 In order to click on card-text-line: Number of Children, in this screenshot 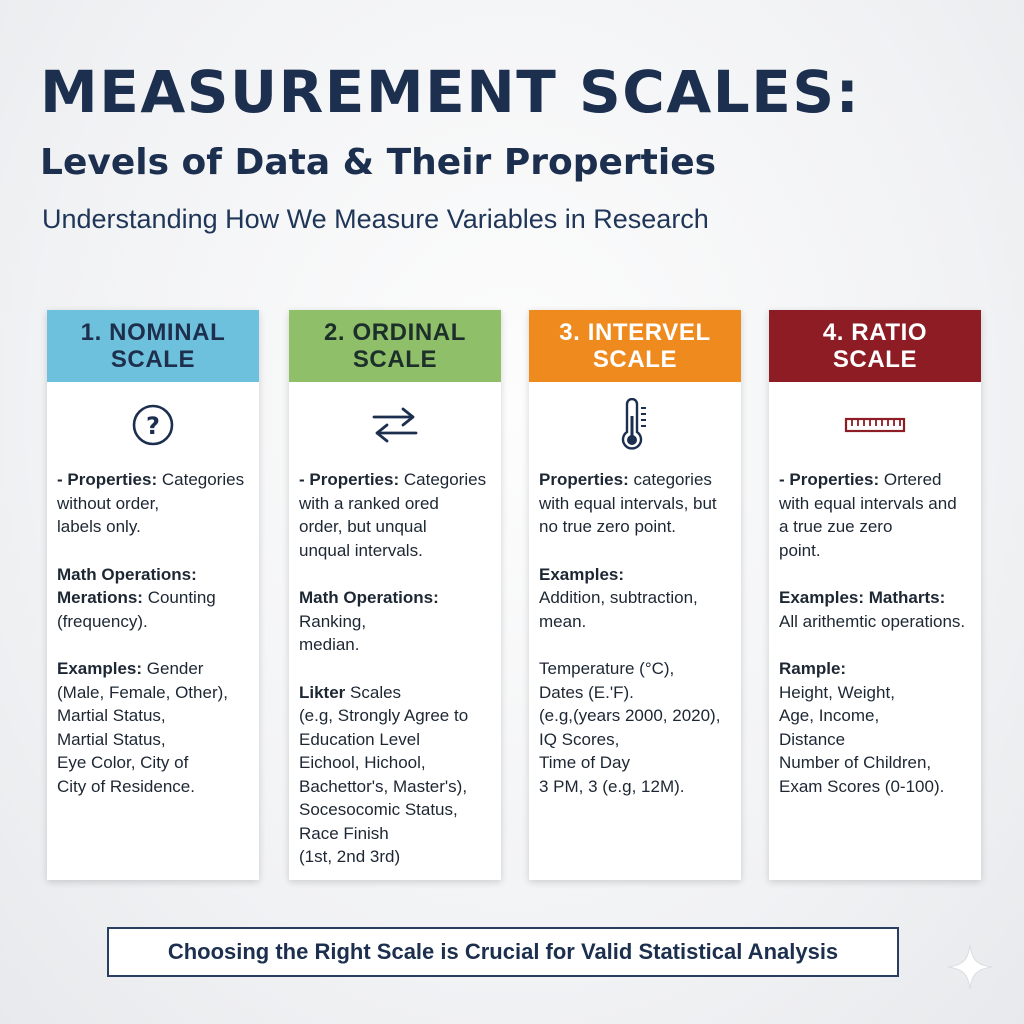, I will do `click(876, 763)`.